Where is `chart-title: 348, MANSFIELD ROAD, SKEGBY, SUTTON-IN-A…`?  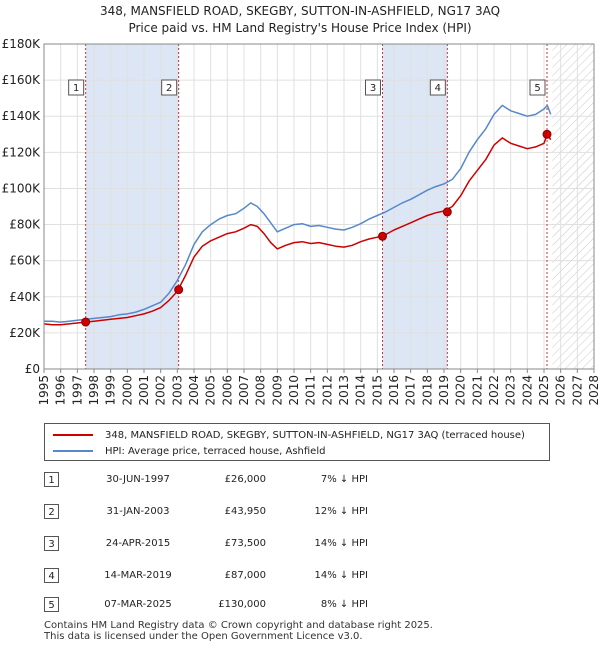 chart-title: 348, MANSFIELD ROAD, SKEGBY, SUTTON-IN-A… is located at coordinates (300, 11).